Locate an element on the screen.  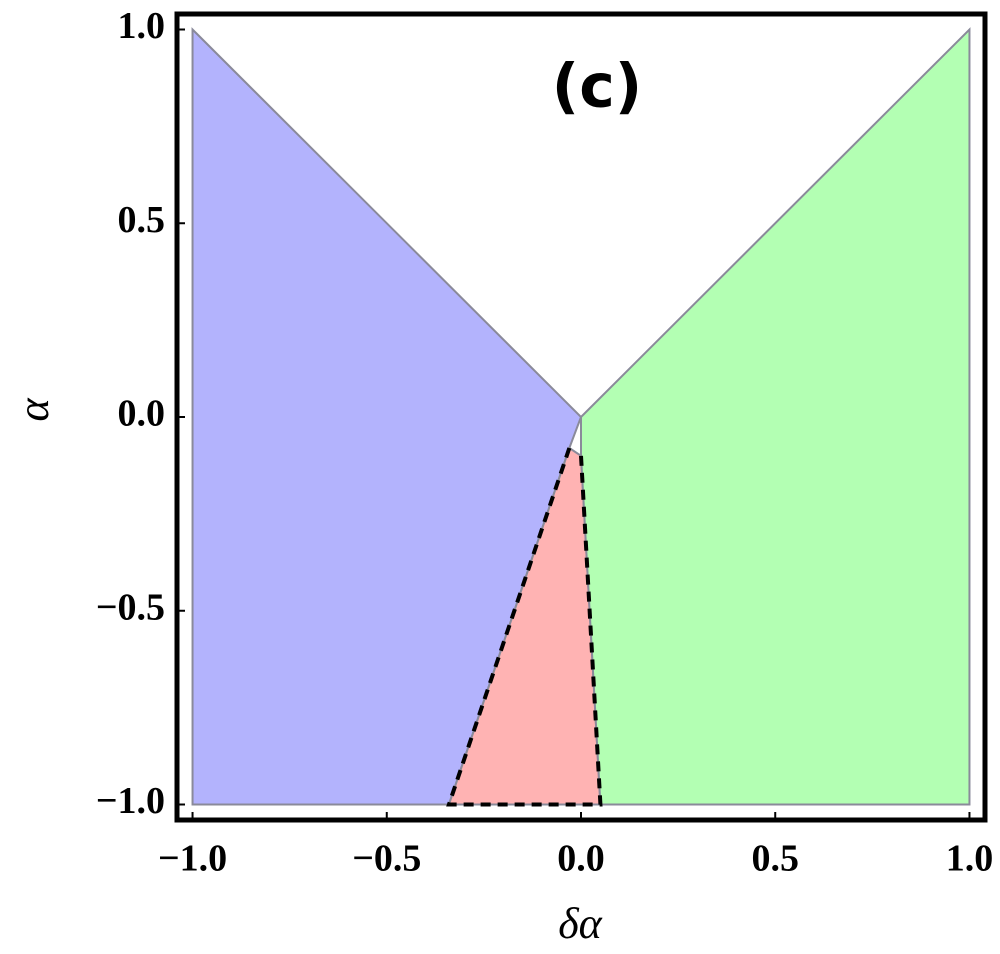
x-axis-label: δα is located at coordinates (580, 923).